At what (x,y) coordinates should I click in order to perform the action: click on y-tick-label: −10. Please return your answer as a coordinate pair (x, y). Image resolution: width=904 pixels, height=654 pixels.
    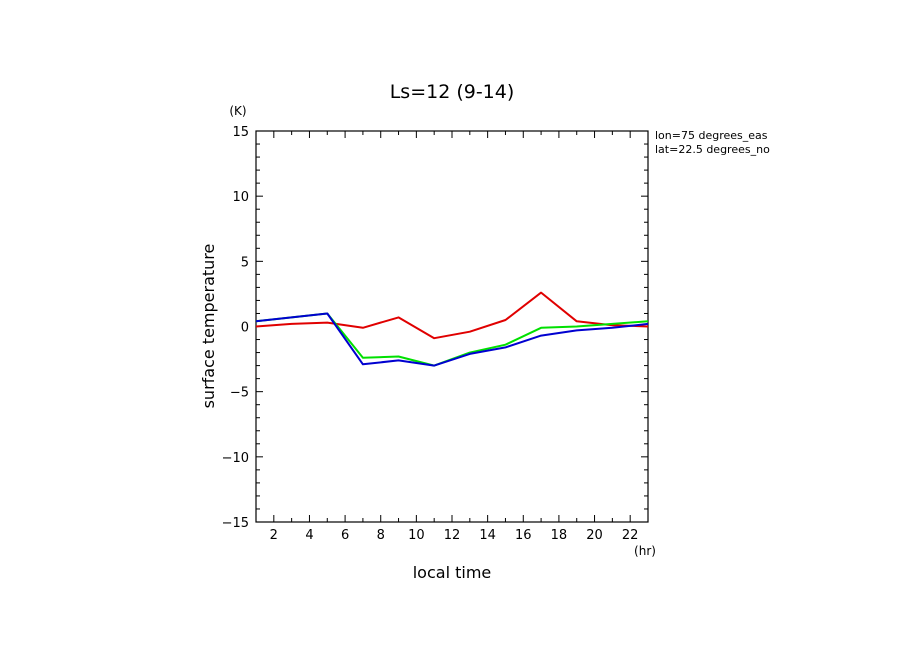
    Looking at the image, I should click on (235, 458).